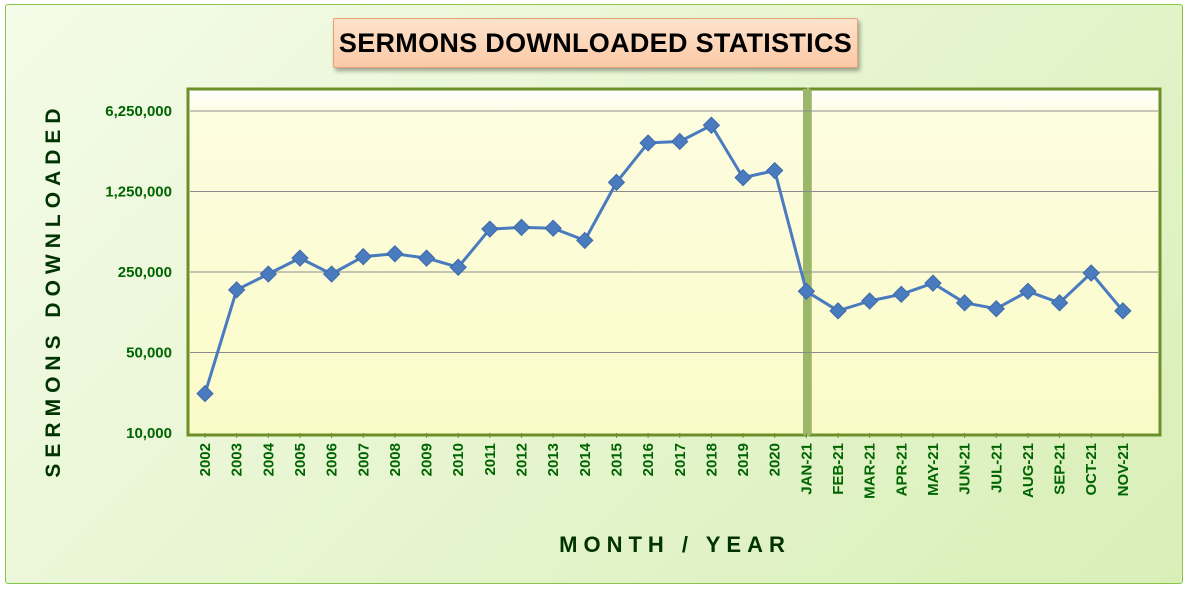 Image resolution: width=1190 pixels, height=591 pixels. What do you see at coordinates (1091, 469) in the screenshot?
I see `x-tick-label: OCT-21` at bounding box center [1091, 469].